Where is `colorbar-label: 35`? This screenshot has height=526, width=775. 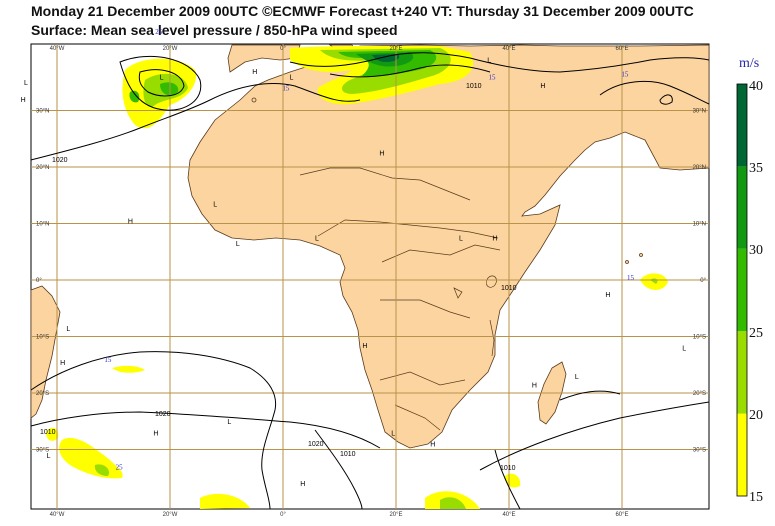
colorbar-label: 35 is located at coordinates (756, 168).